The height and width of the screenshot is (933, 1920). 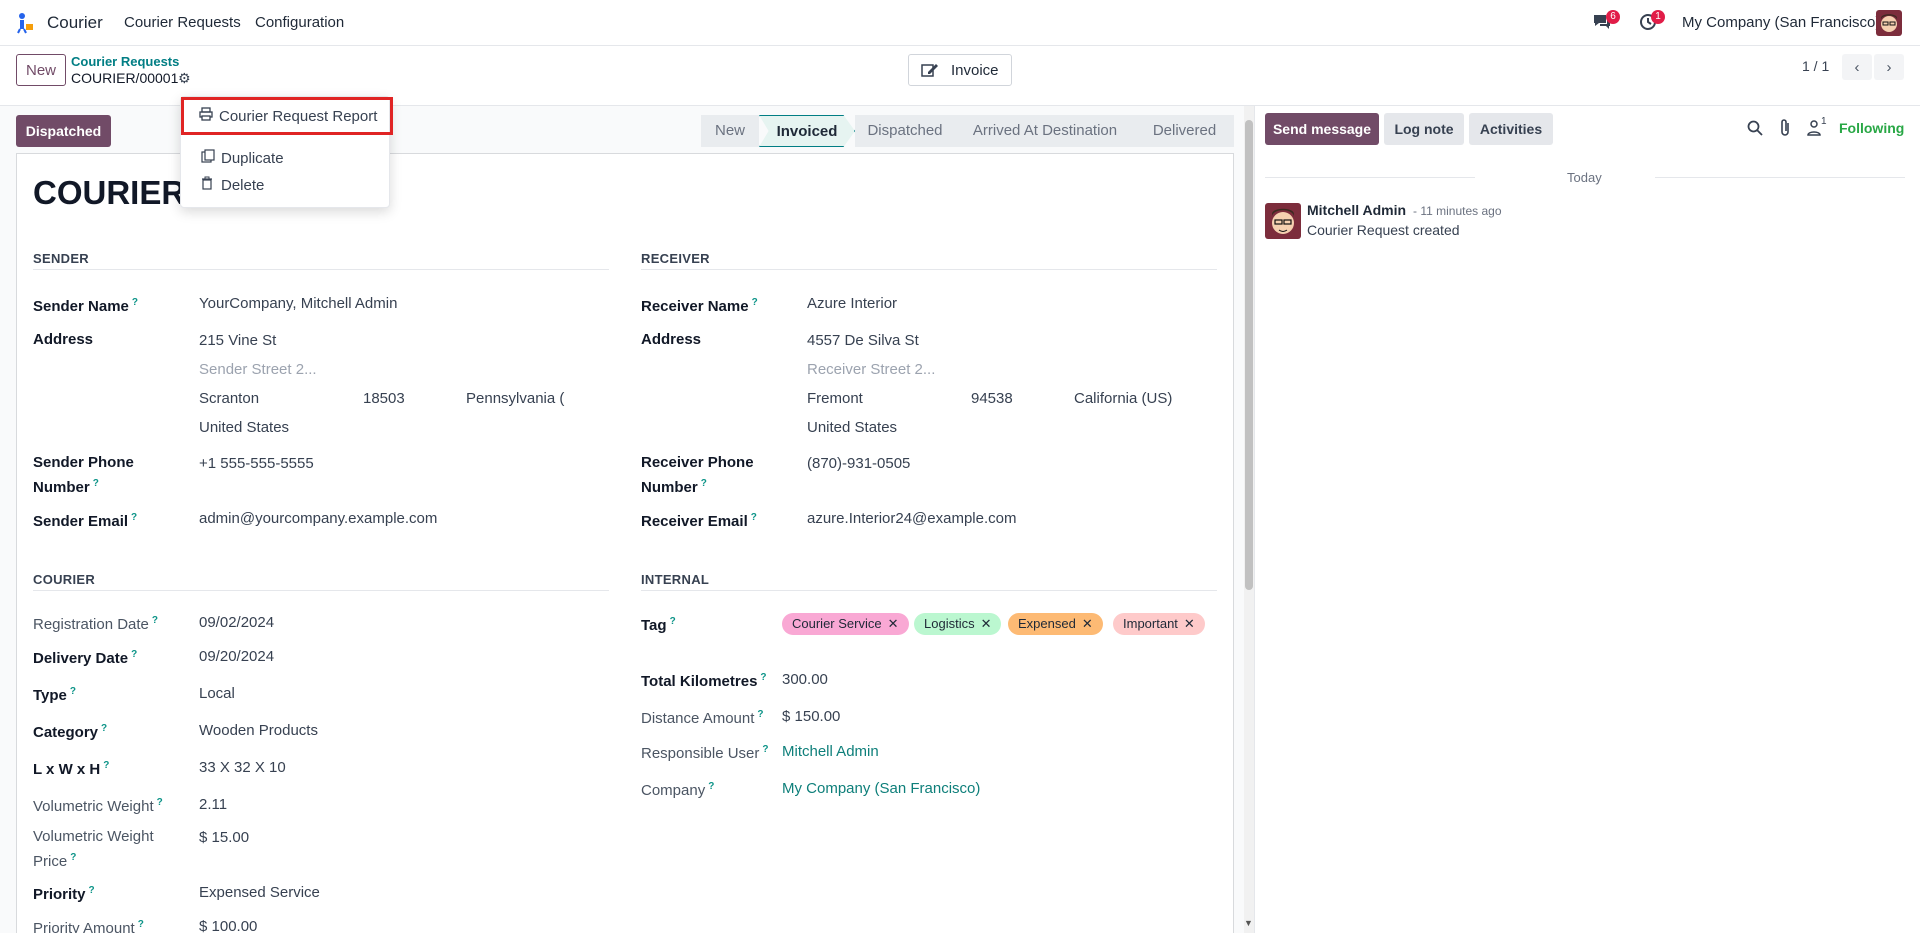 I want to click on receiver-email-label: Receiver Email?, so click(x=699, y=521).